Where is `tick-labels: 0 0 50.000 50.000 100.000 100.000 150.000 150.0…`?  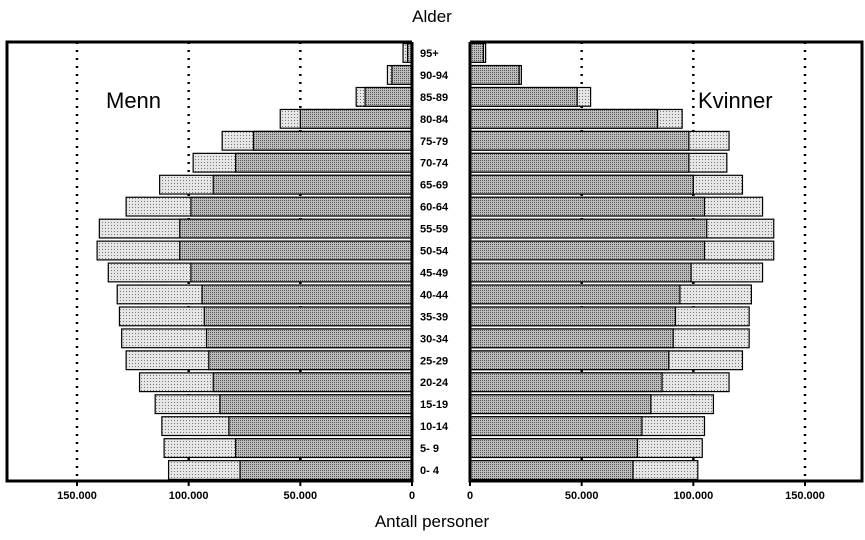
tick-labels: 0 0 50.000 50.000 100.000 100.000 150.000 150.0… is located at coordinates (441, 491).